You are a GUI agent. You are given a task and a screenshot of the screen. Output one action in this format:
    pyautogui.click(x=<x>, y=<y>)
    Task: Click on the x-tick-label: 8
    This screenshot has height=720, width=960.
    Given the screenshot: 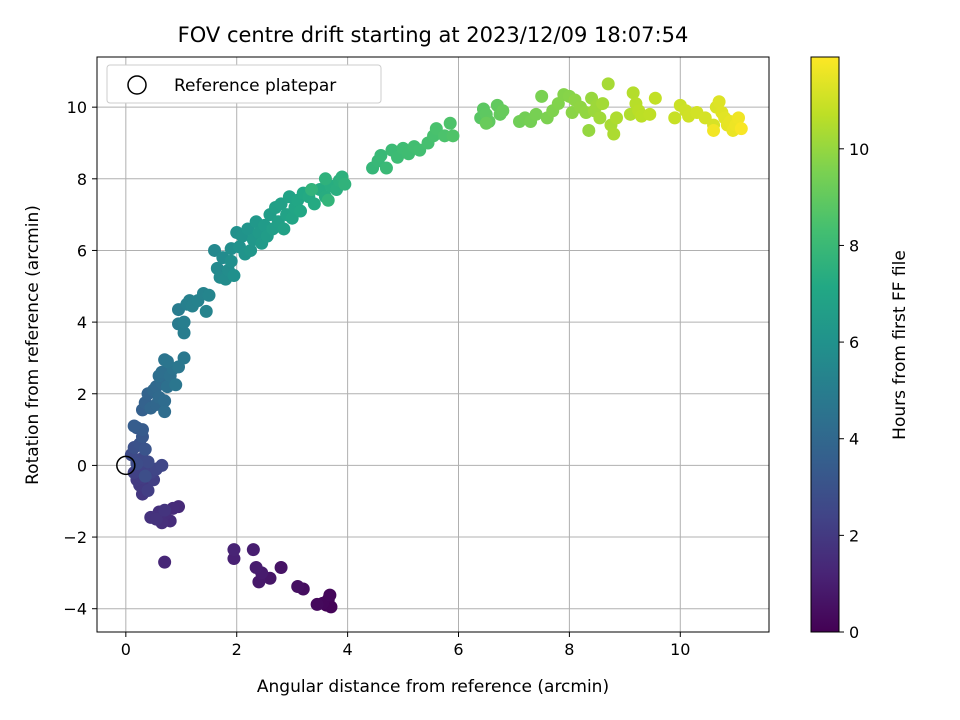 What is the action you would take?
    pyautogui.click(x=569, y=649)
    